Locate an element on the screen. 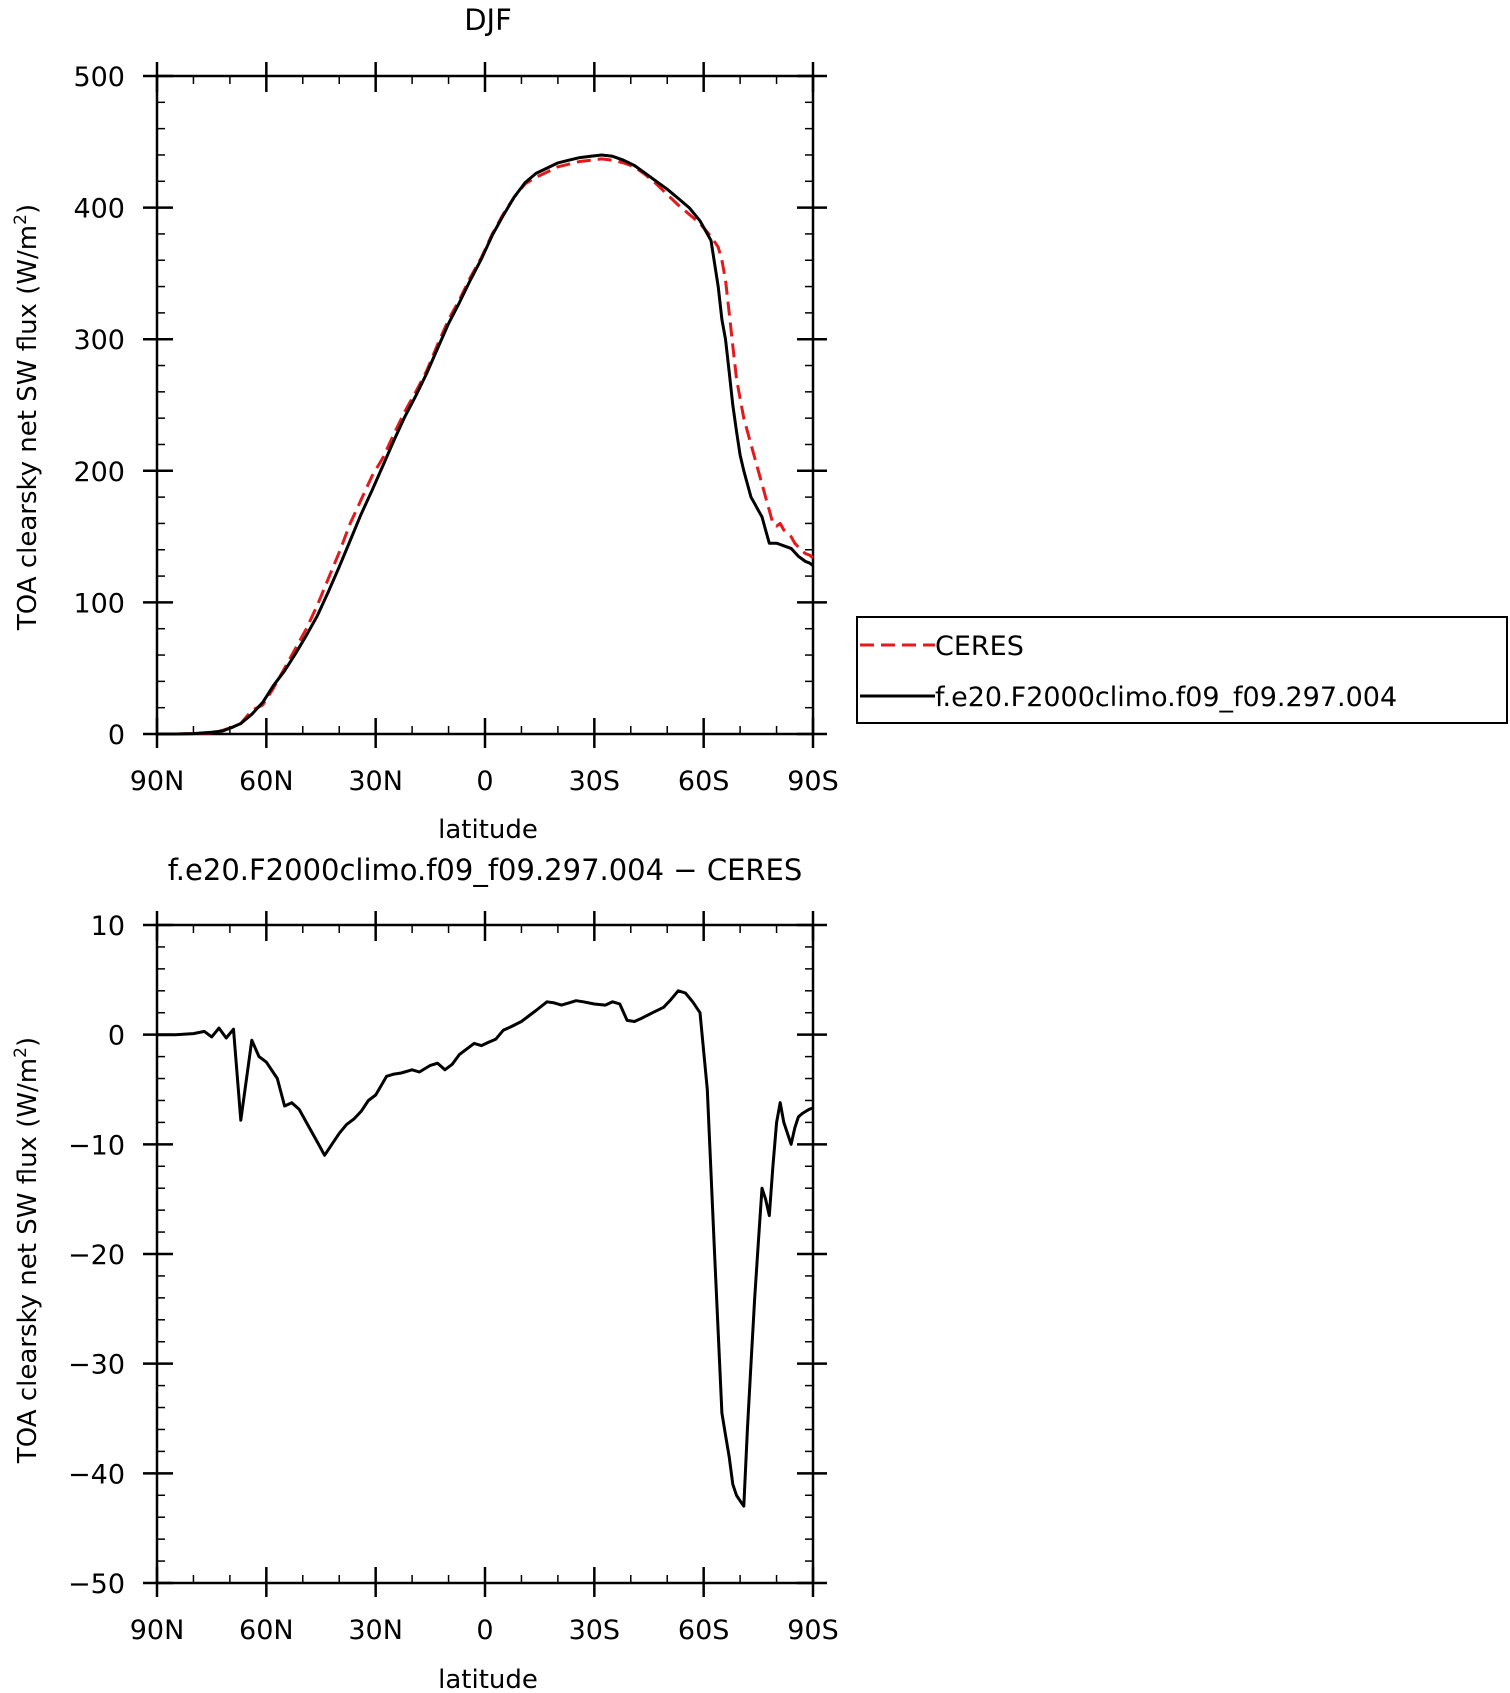 The height and width of the screenshot is (1693, 1510). series-line-ceres is located at coordinates (485, 446).